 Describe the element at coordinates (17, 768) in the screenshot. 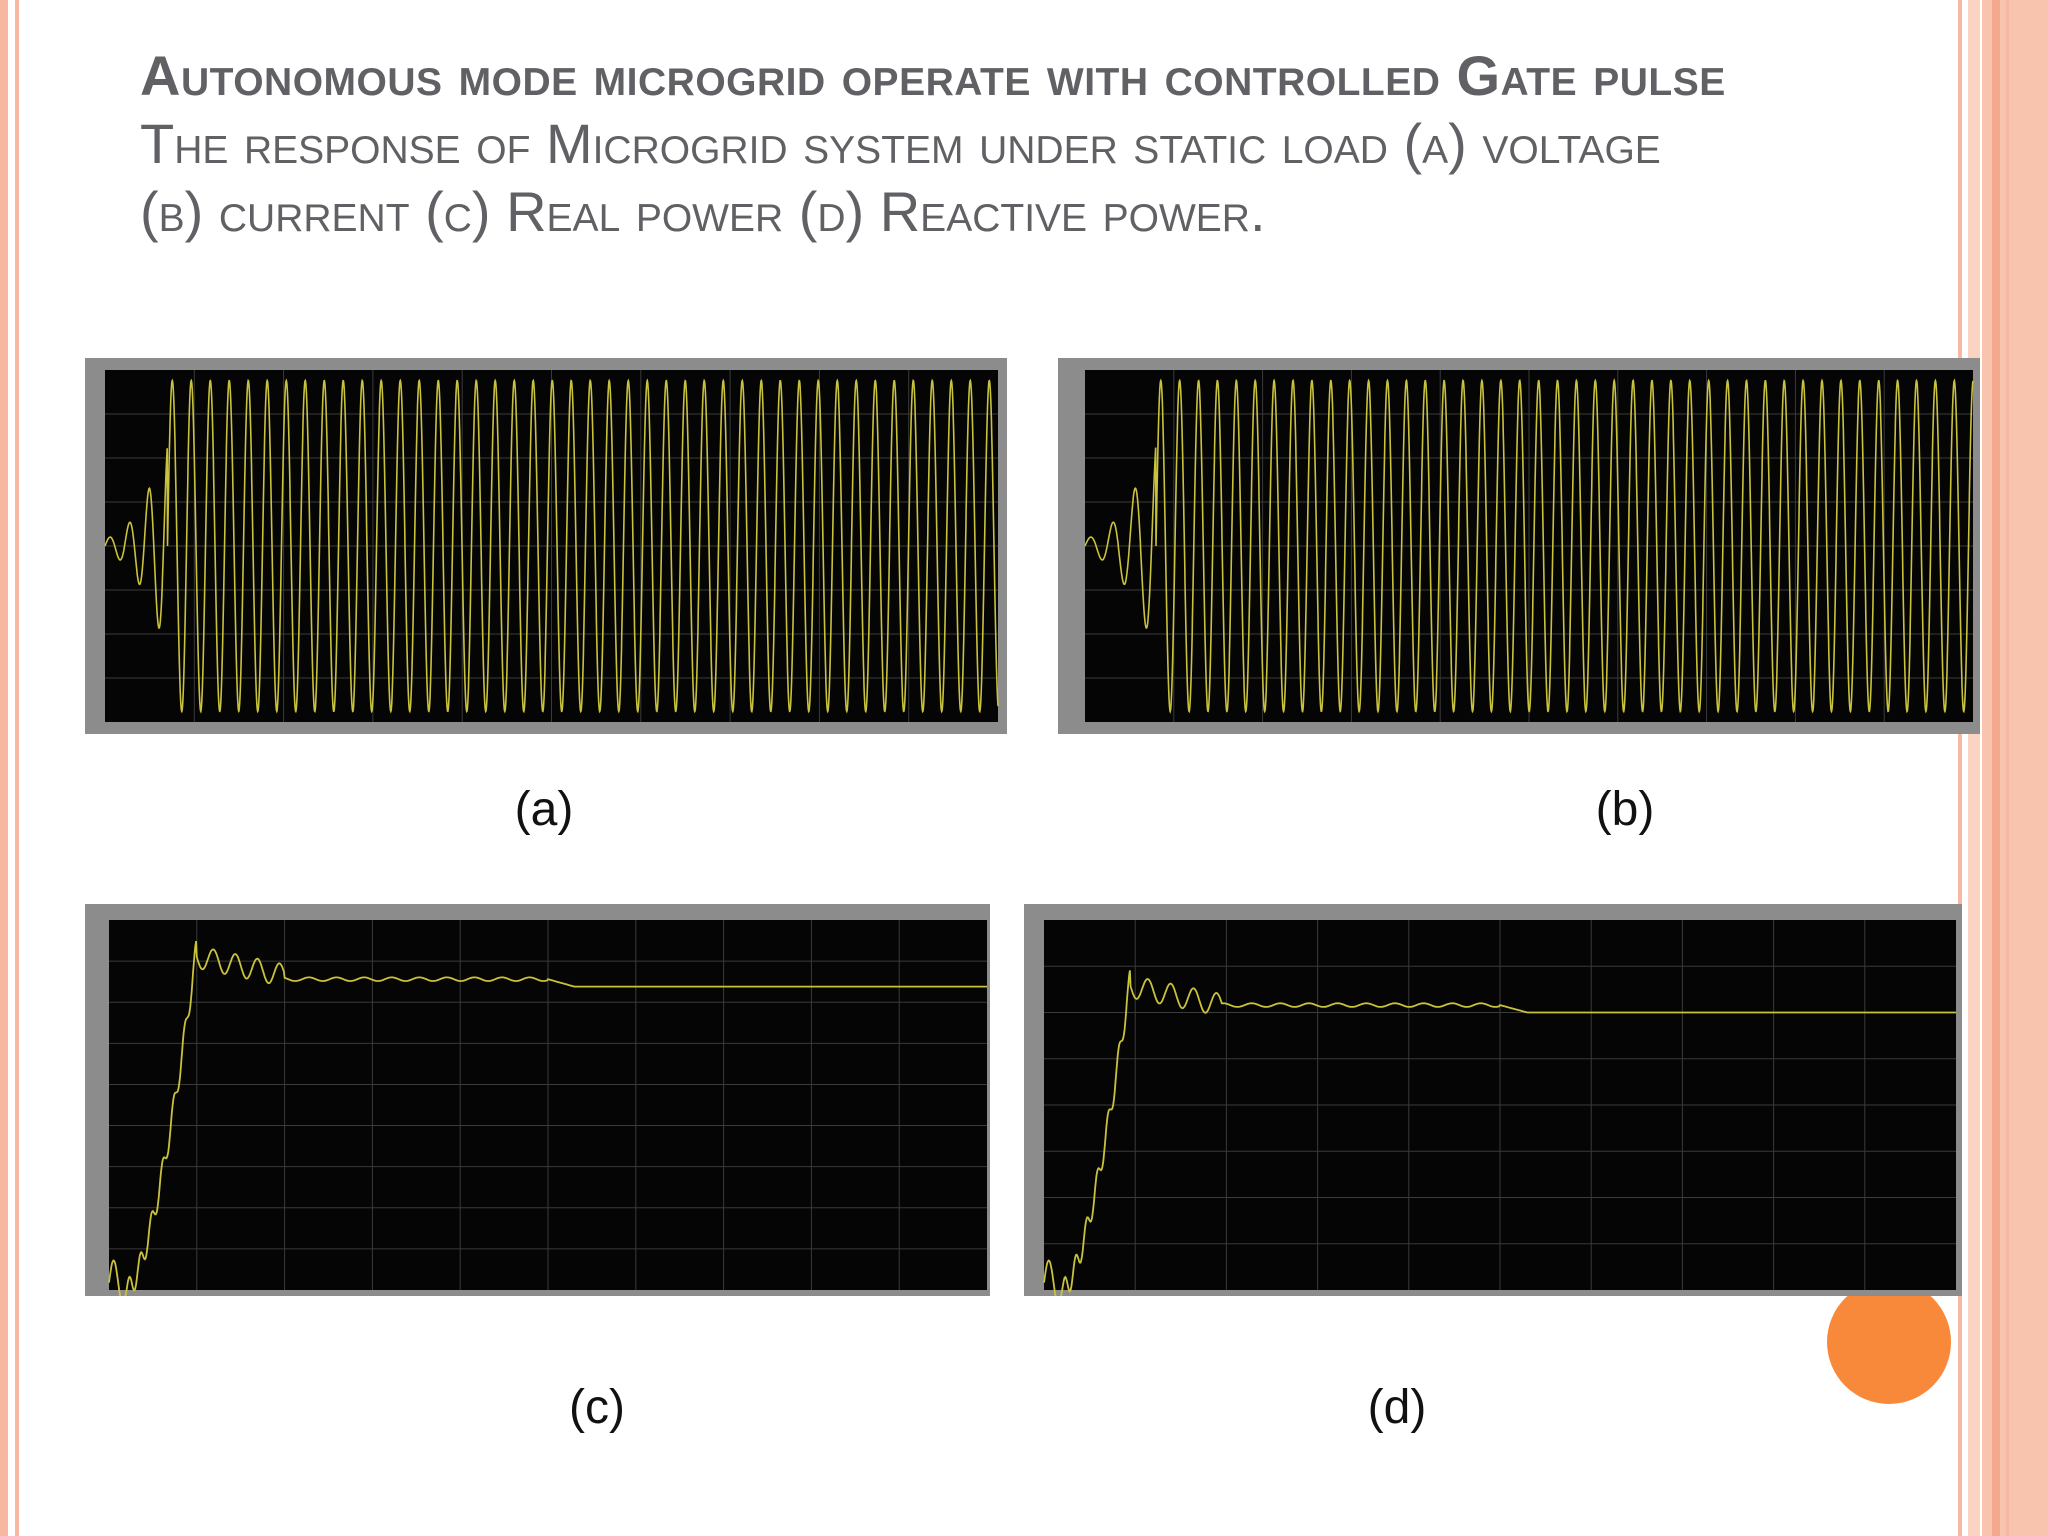

I see `left-border-stripe-thin` at that location.